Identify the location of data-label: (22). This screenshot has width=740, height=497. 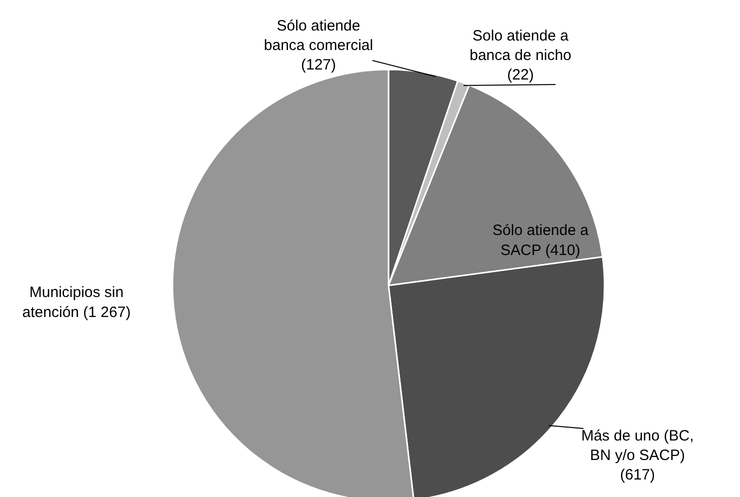
(520, 75).